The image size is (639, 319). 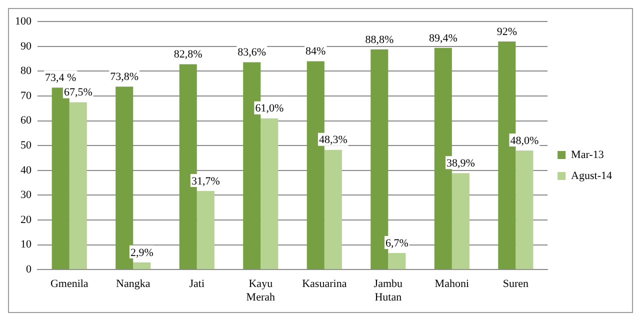 What do you see at coordinates (124, 76) in the screenshot?
I see `data-label: 73,8%` at bounding box center [124, 76].